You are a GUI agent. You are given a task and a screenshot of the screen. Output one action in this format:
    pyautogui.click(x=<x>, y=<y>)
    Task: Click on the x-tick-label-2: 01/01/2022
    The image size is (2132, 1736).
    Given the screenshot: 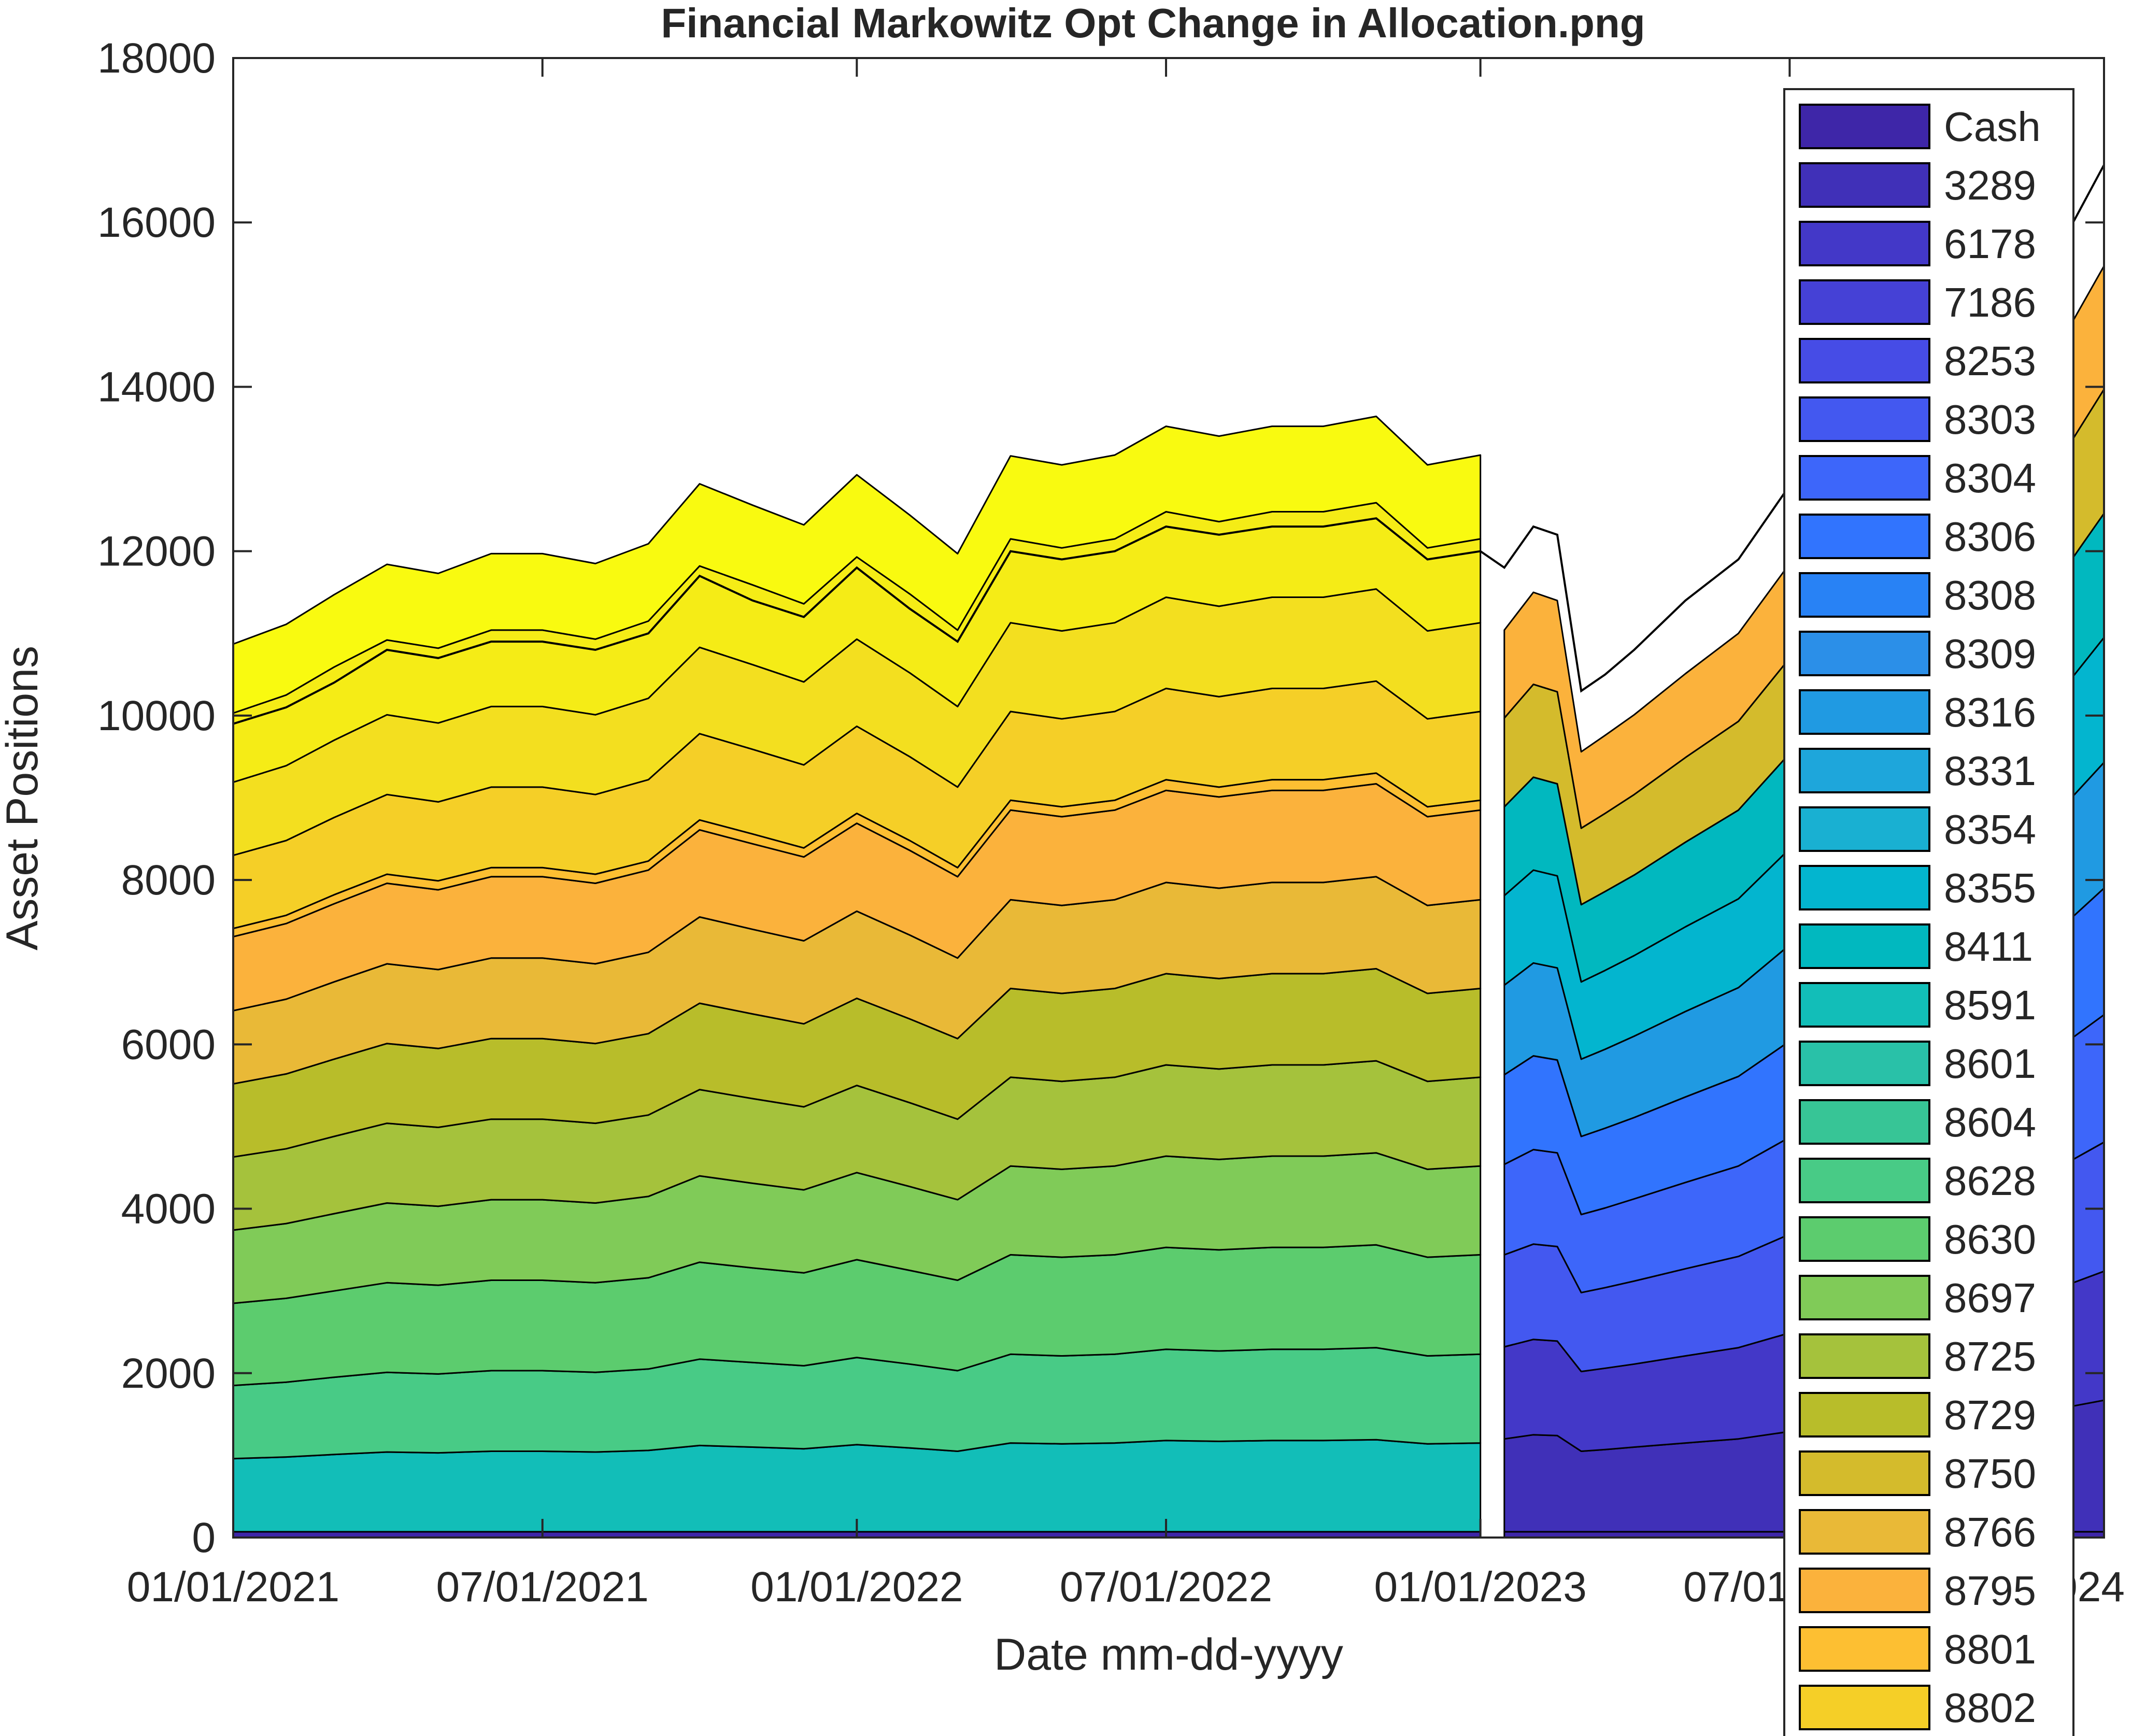 What is the action you would take?
    pyautogui.click(x=856, y=1587)
    